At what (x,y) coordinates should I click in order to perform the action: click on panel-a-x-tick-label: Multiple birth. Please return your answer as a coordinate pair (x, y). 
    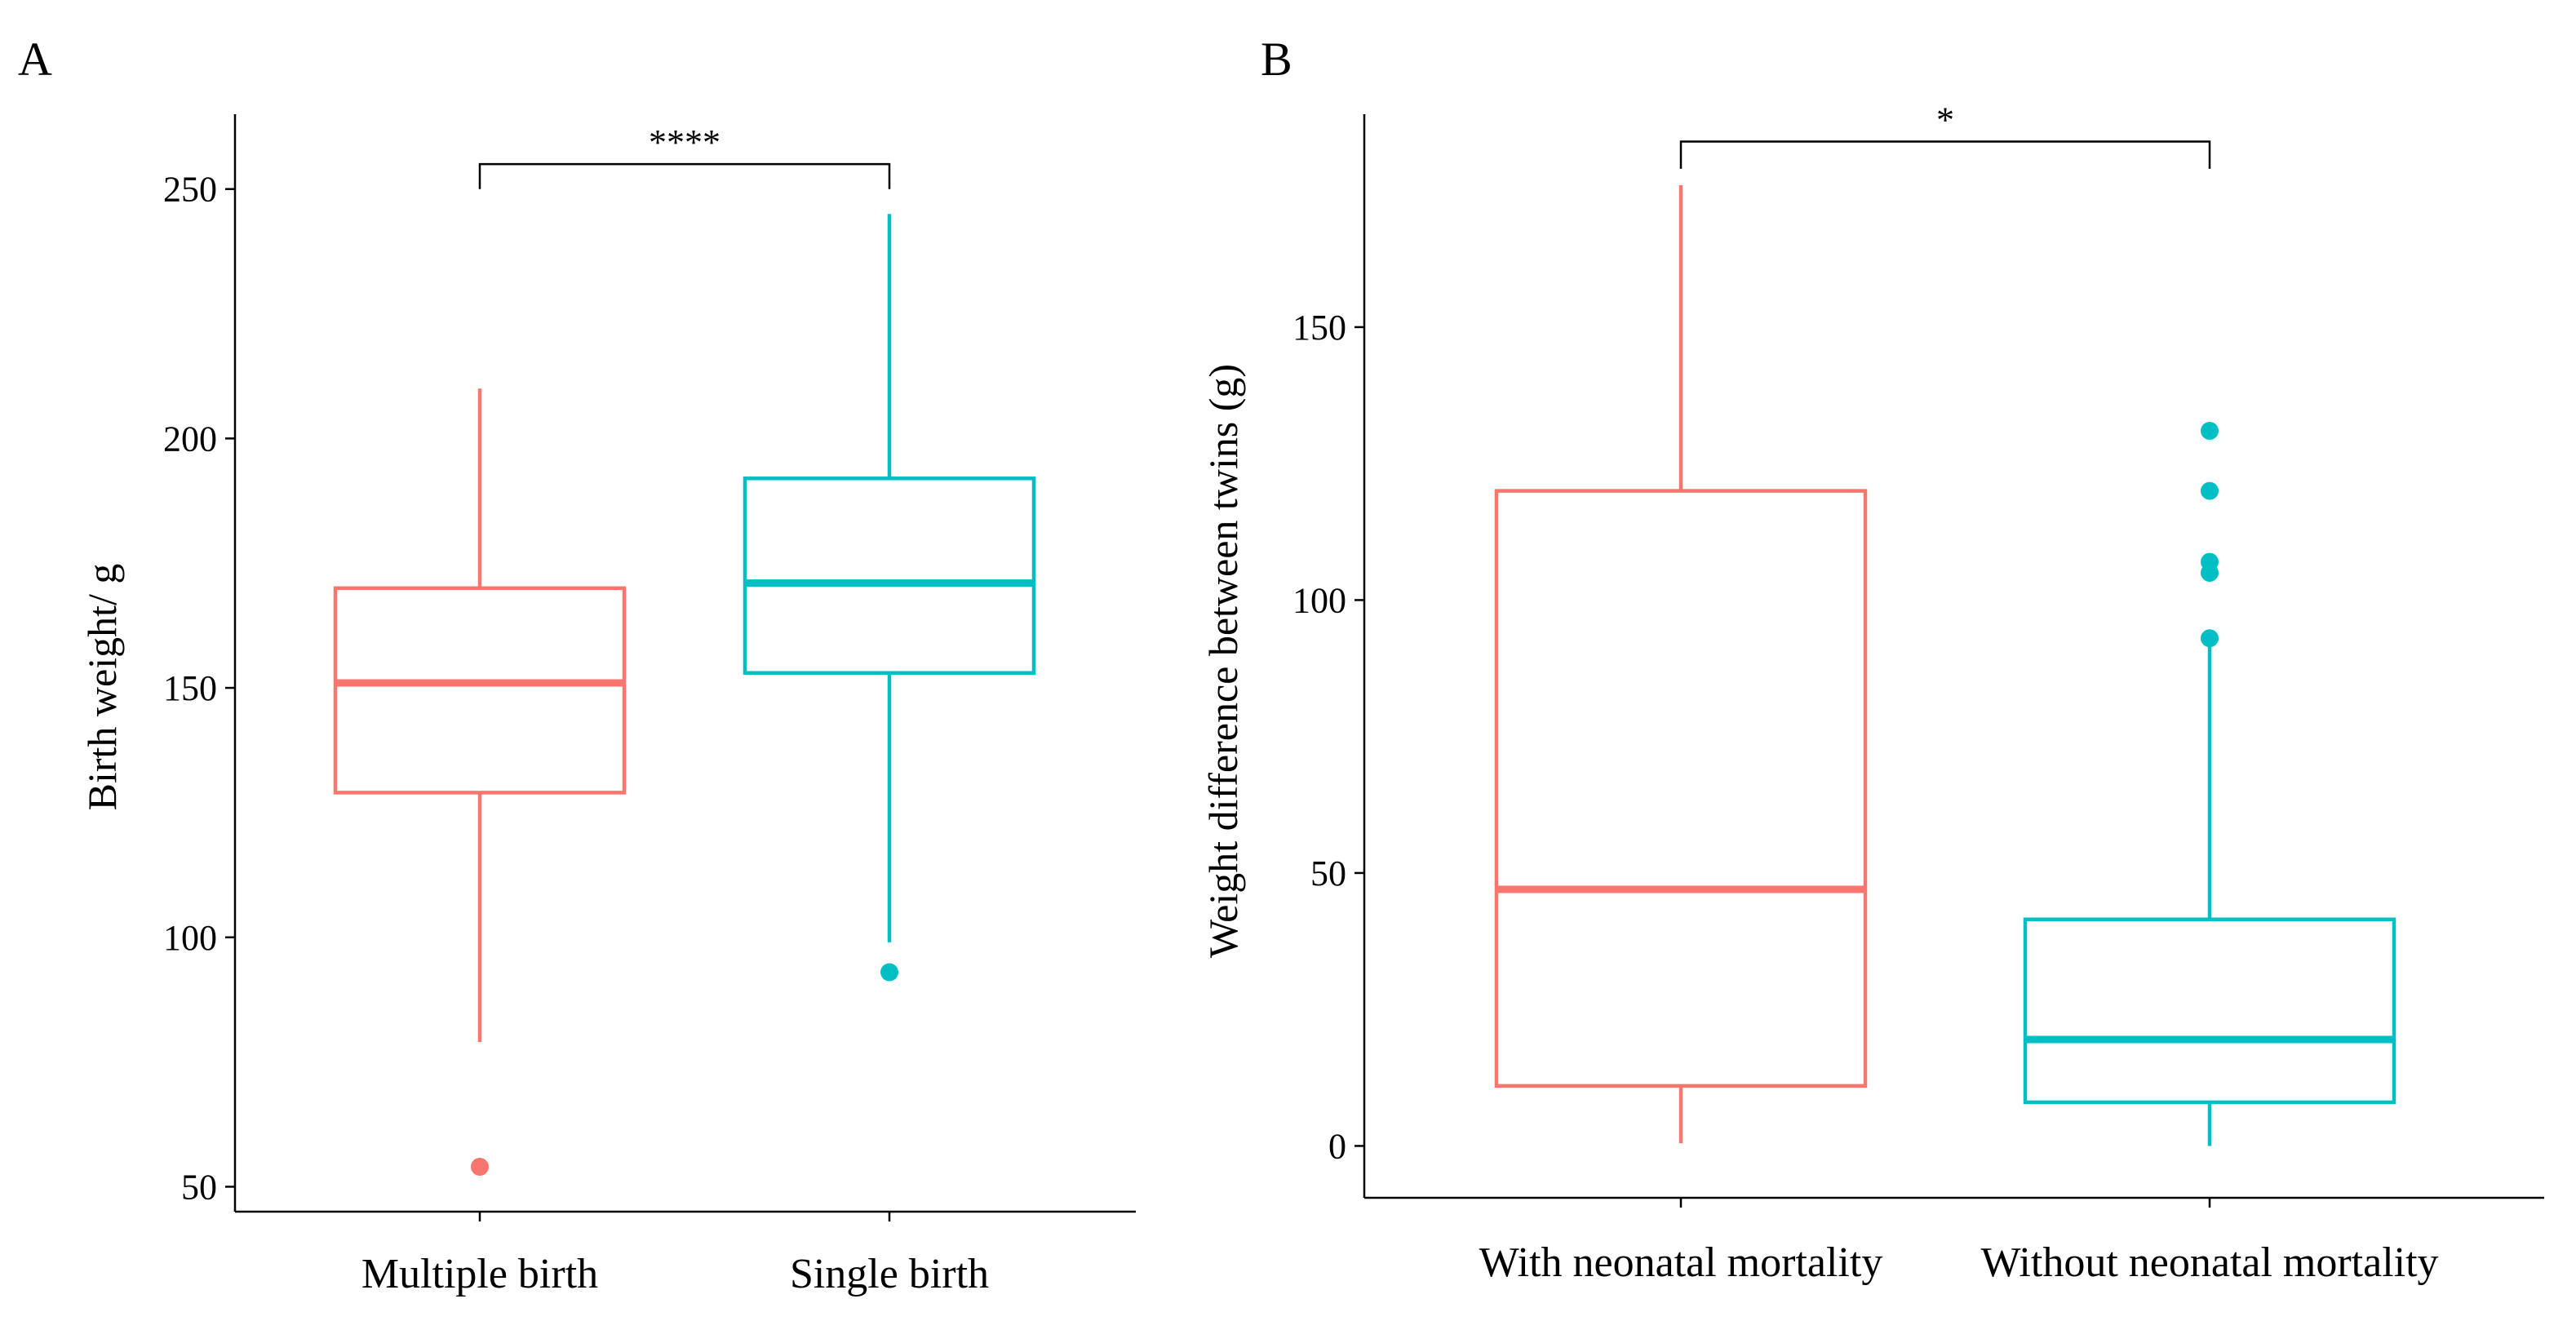
    Looking at the image, I should click on (479, 1274).